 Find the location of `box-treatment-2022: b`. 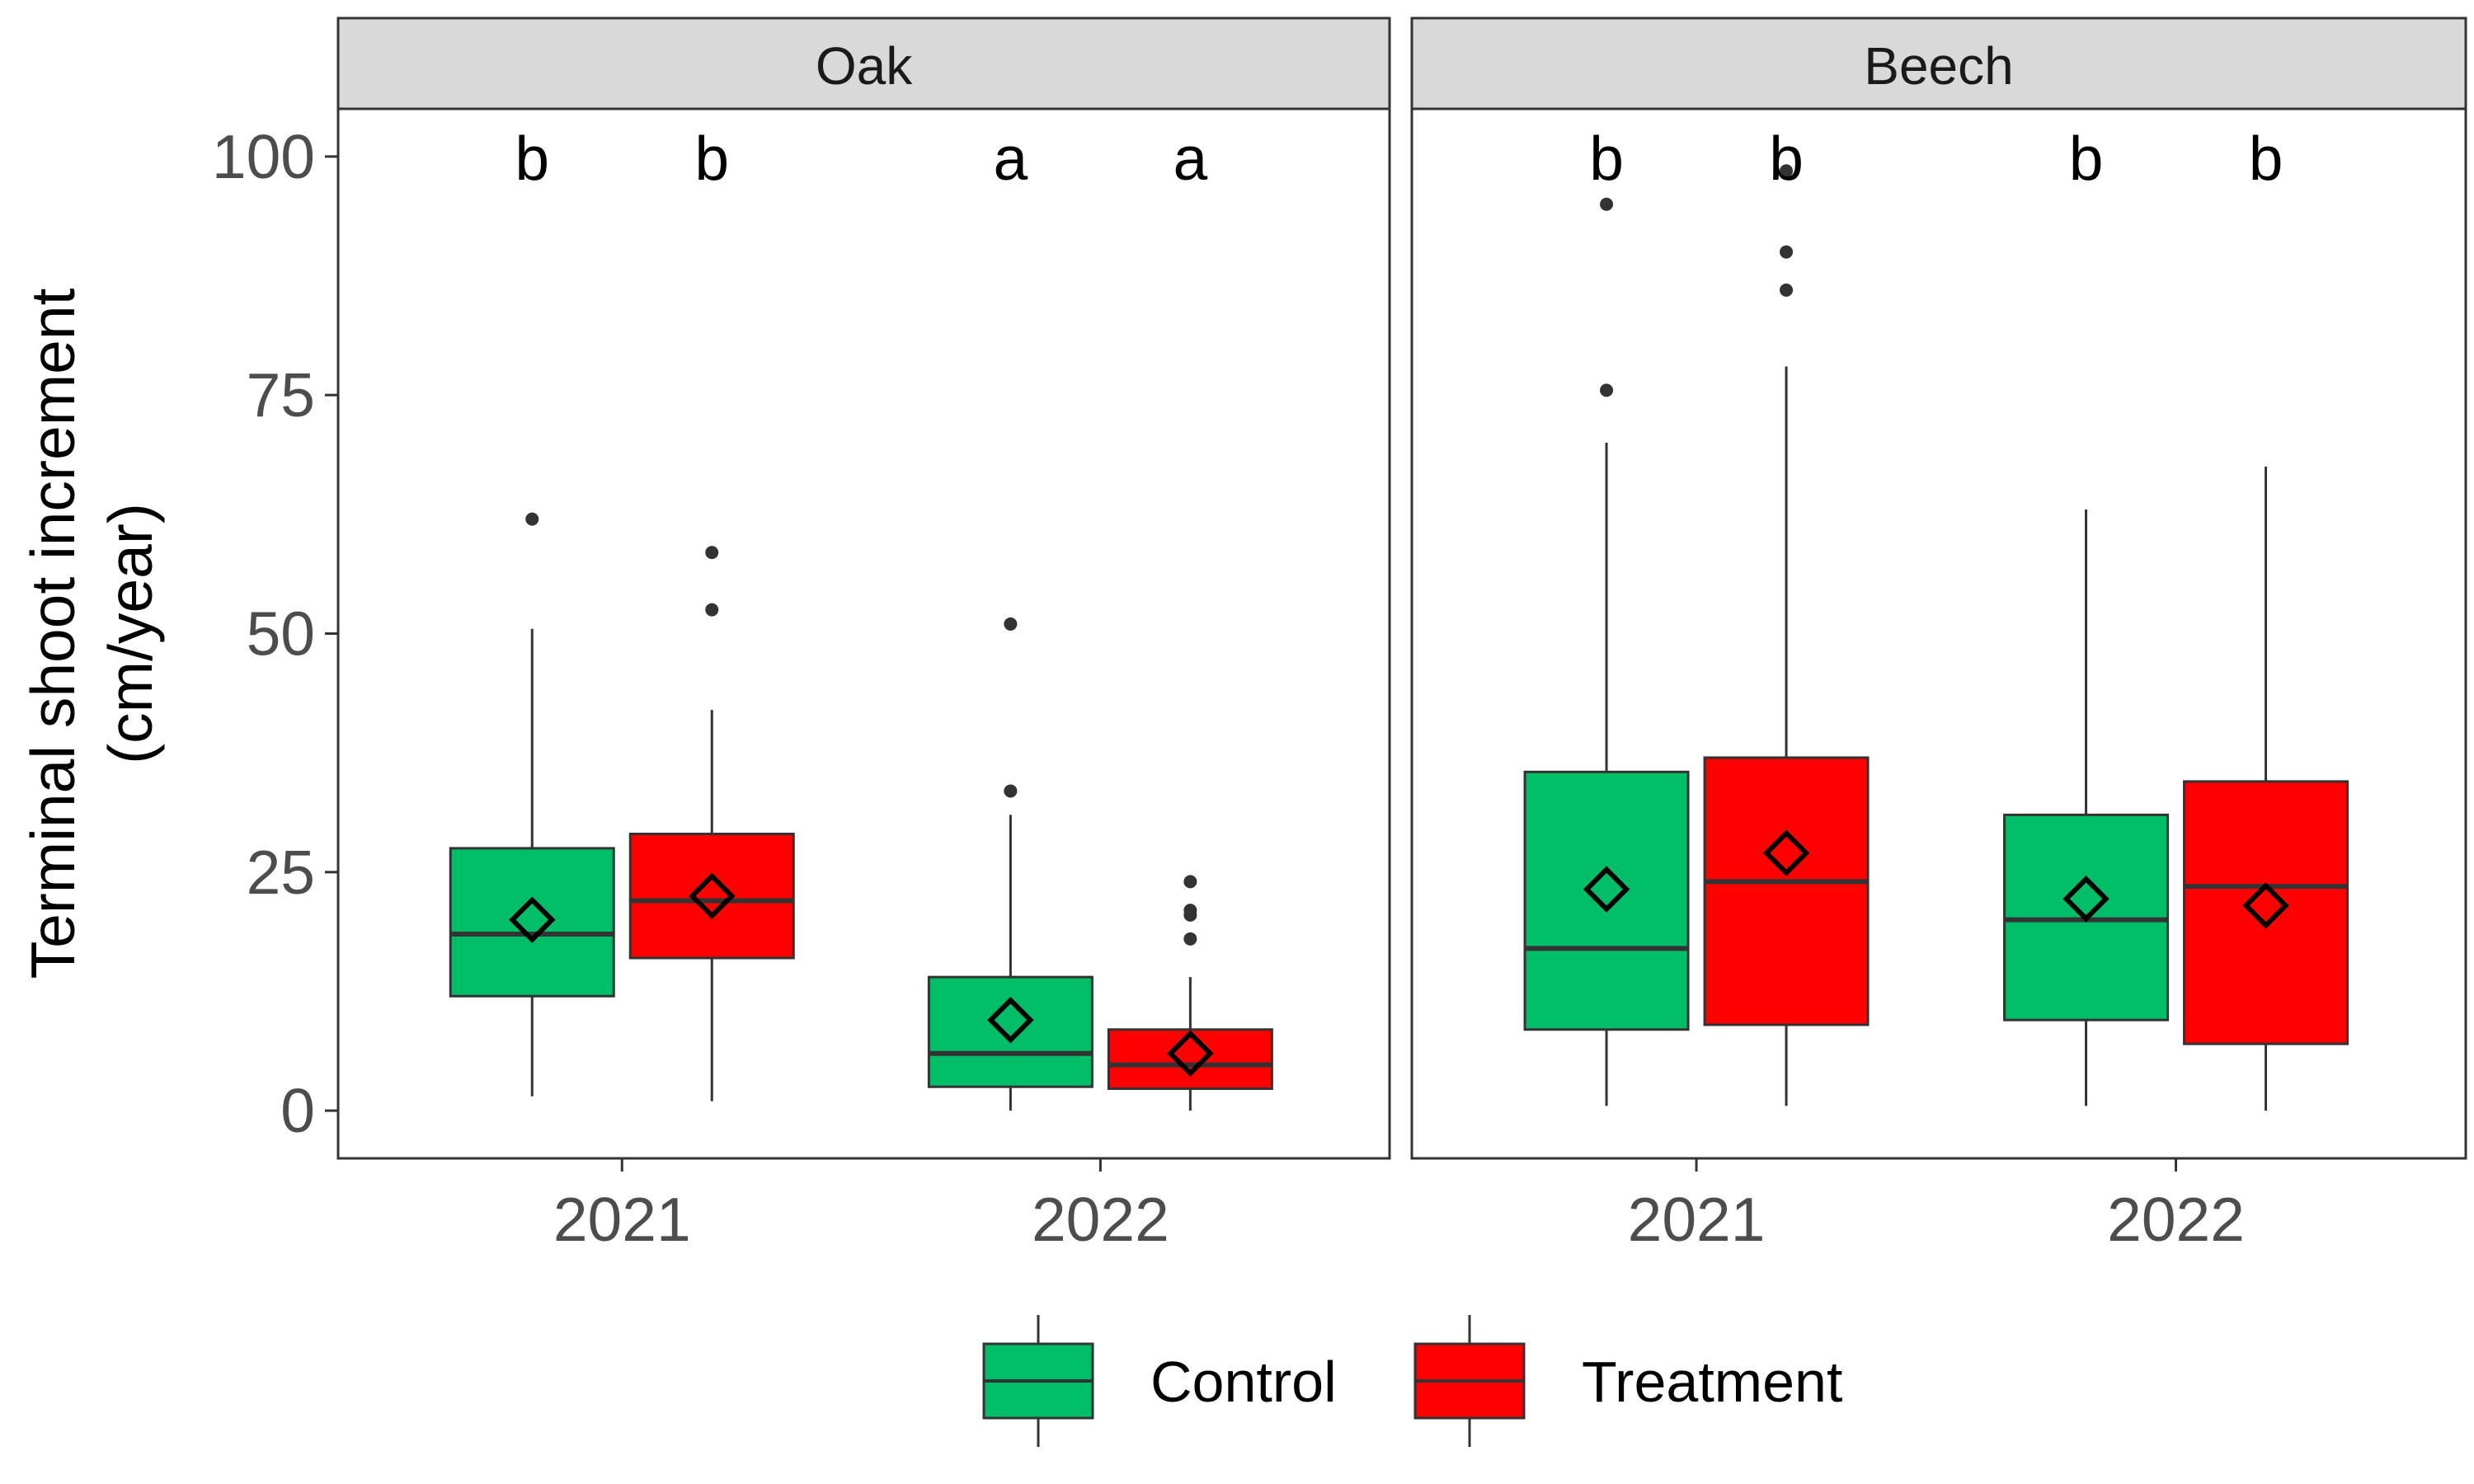

box-treatment-2022: b is located at coordinates (2266, 617).